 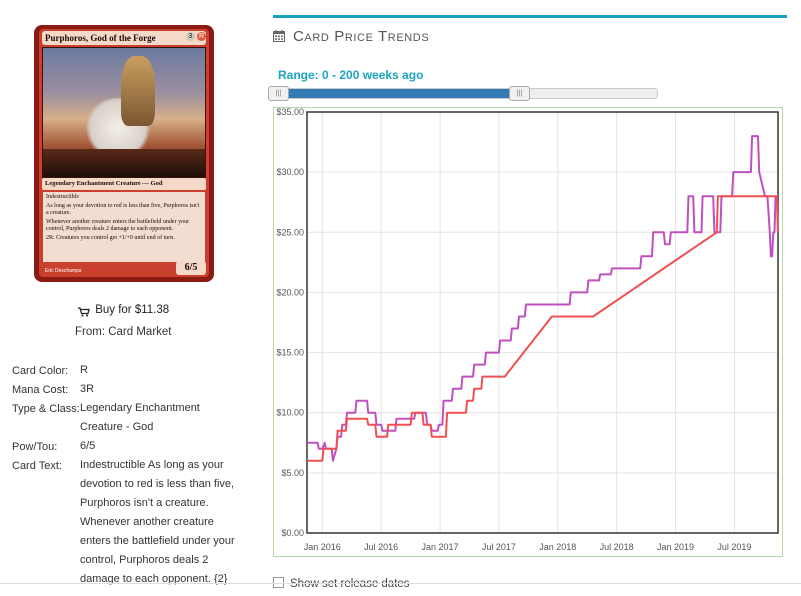 I want to click on range-slider: ||| |||, so click(x=463, y=93).